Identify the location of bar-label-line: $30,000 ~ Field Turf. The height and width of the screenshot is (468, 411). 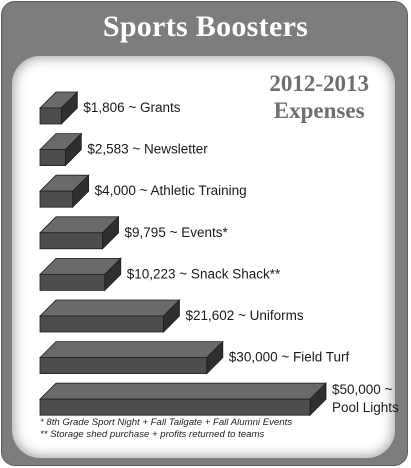
(289, 357).